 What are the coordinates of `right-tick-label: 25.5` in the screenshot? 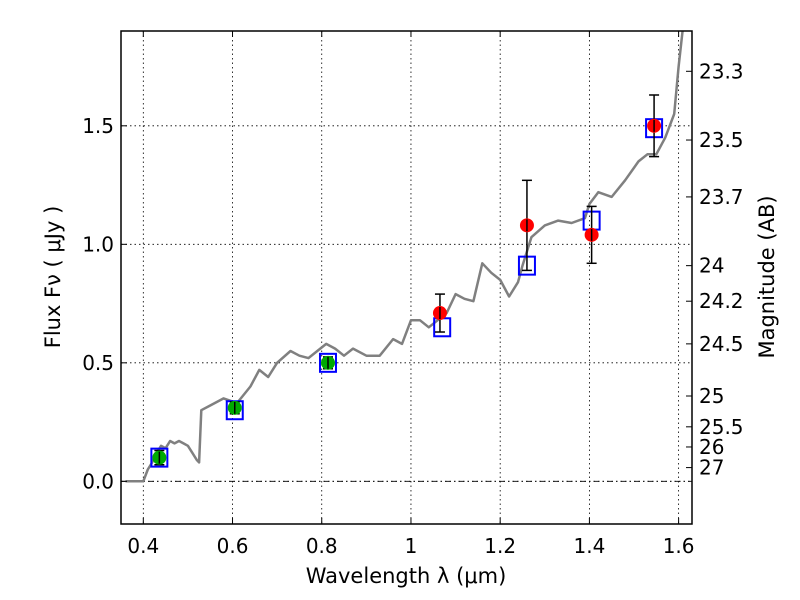 It's located at (721, 427).